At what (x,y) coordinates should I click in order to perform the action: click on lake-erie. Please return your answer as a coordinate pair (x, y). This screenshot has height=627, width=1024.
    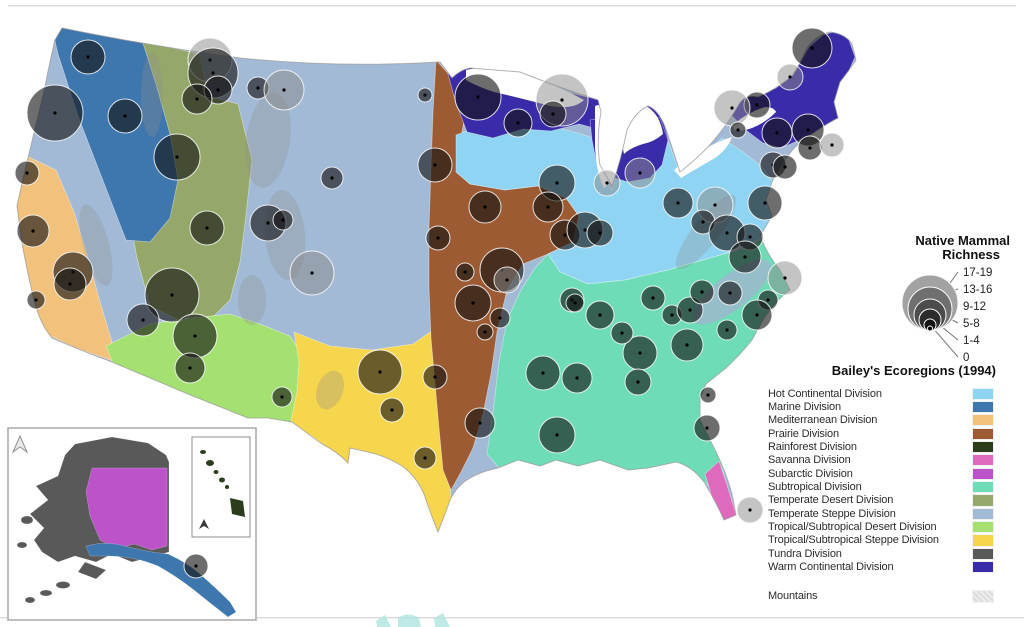
    Looking at the image, I should click on (703, 157).